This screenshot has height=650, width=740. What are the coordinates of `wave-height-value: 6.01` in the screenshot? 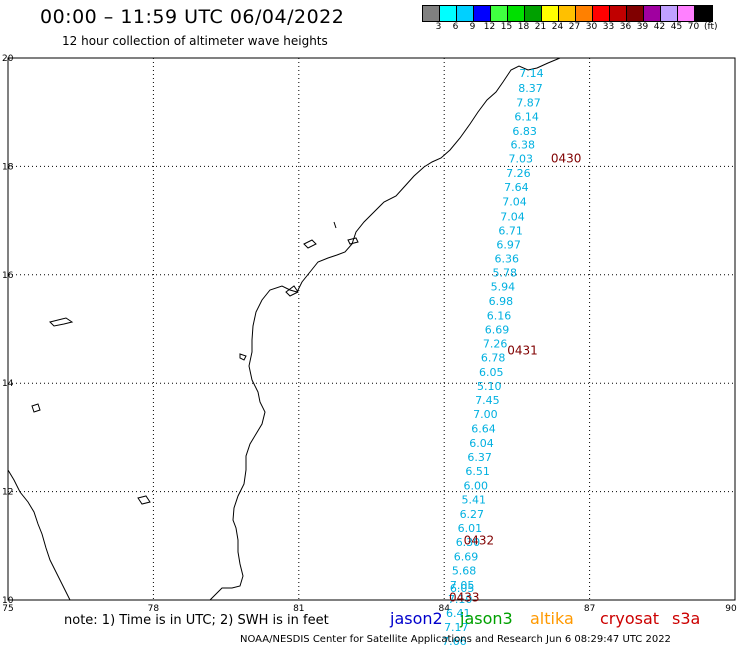 It's located at (470, 528).